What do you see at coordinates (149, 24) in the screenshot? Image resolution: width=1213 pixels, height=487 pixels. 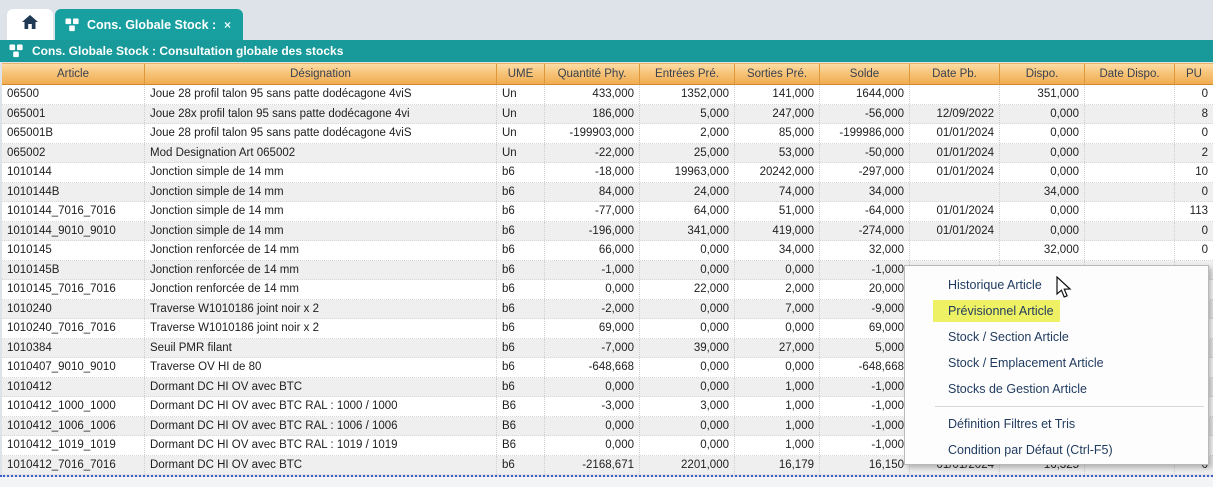 I see `tab-cons-globale-stock: Cons. Globale Stock : C... ×` at bounding box center [149, 24].